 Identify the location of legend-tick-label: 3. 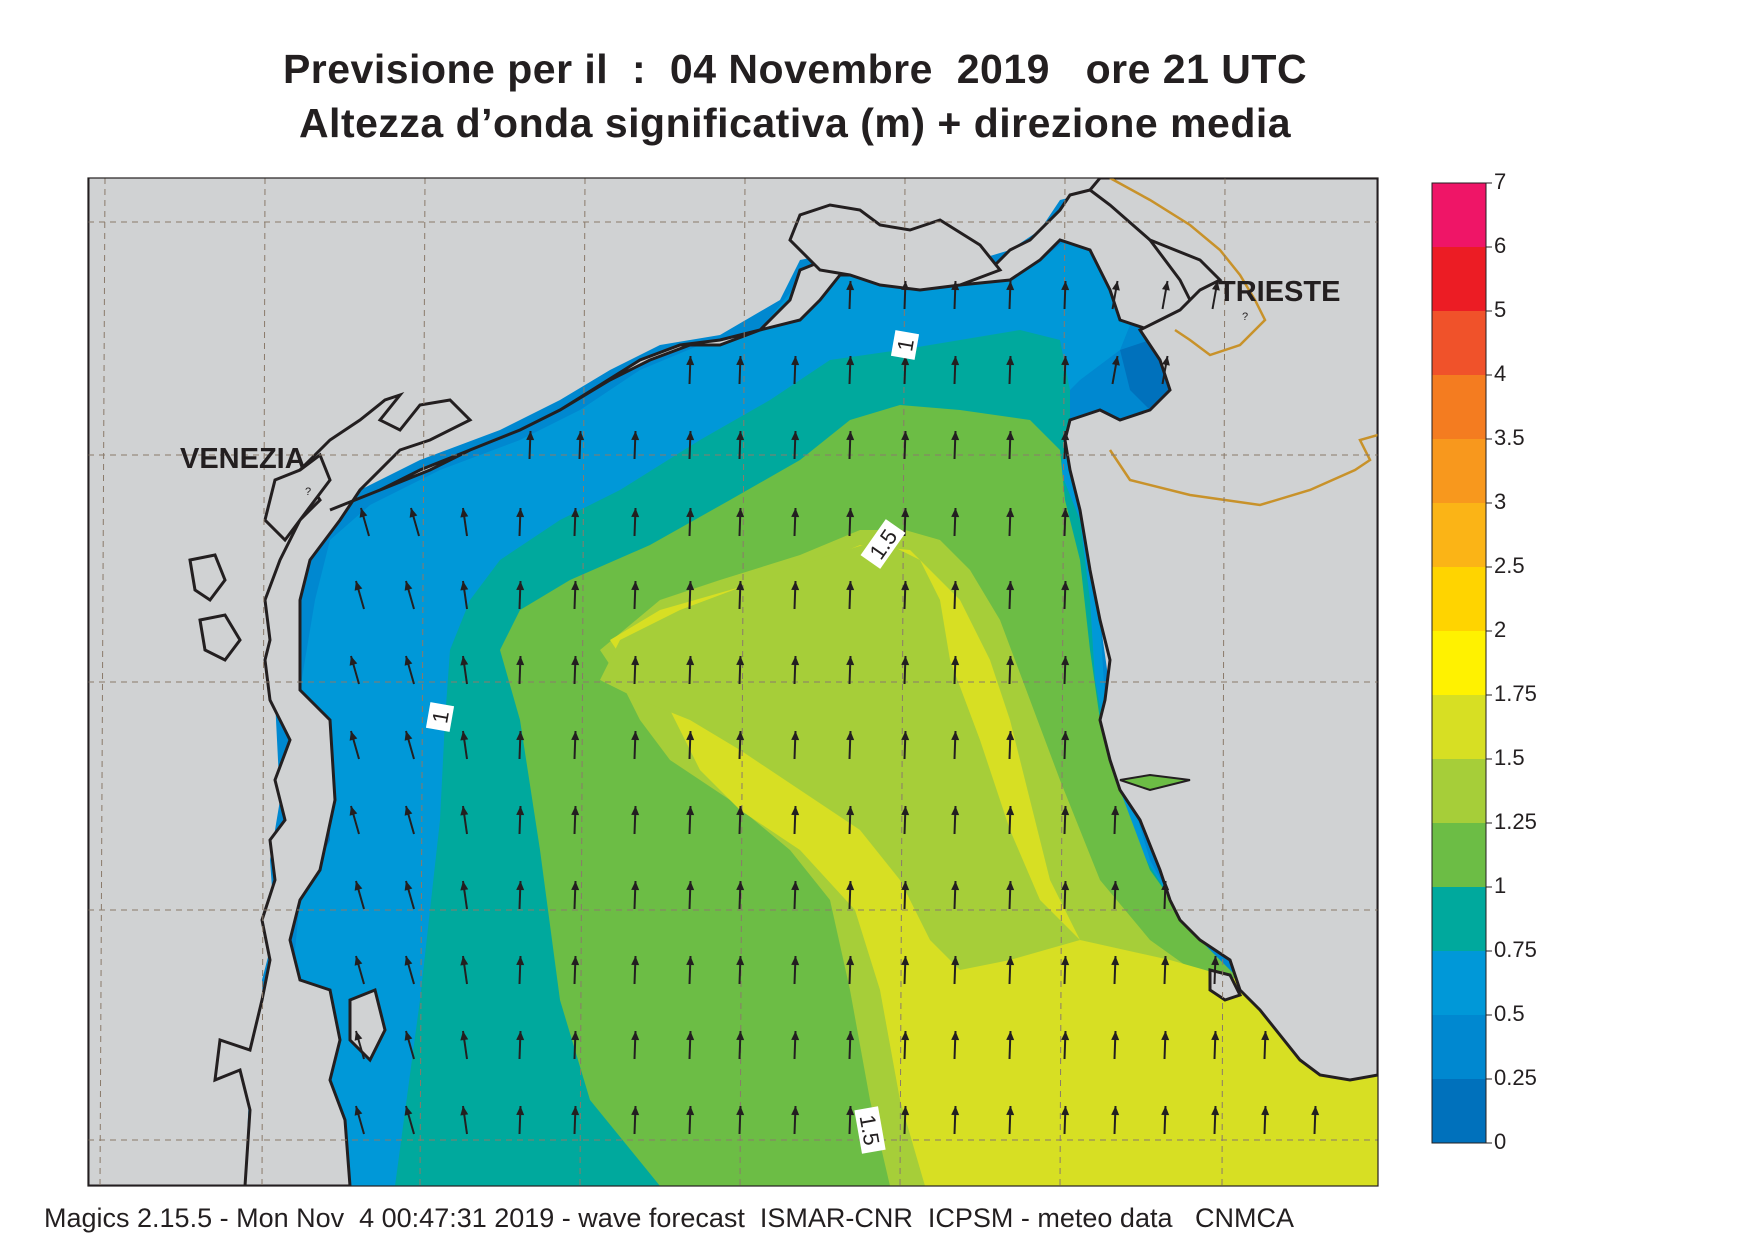
(1500, 501).